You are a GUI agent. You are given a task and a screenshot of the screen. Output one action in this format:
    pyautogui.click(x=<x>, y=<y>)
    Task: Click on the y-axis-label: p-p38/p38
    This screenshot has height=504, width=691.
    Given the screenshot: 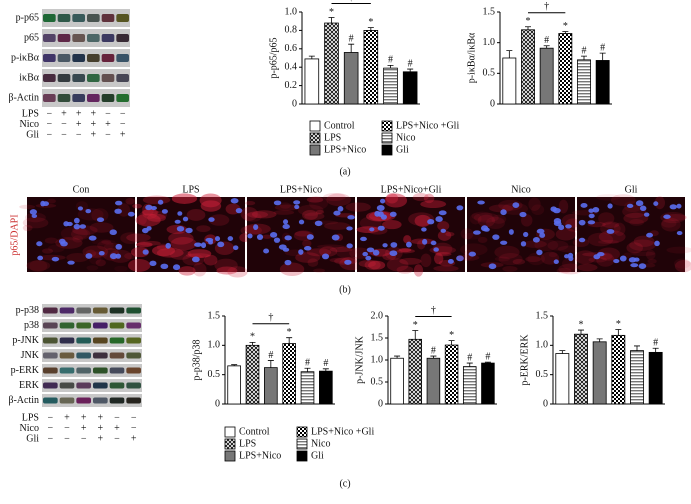 What is the action you would take?
    pyautogui.click(x=196, y=359)
    